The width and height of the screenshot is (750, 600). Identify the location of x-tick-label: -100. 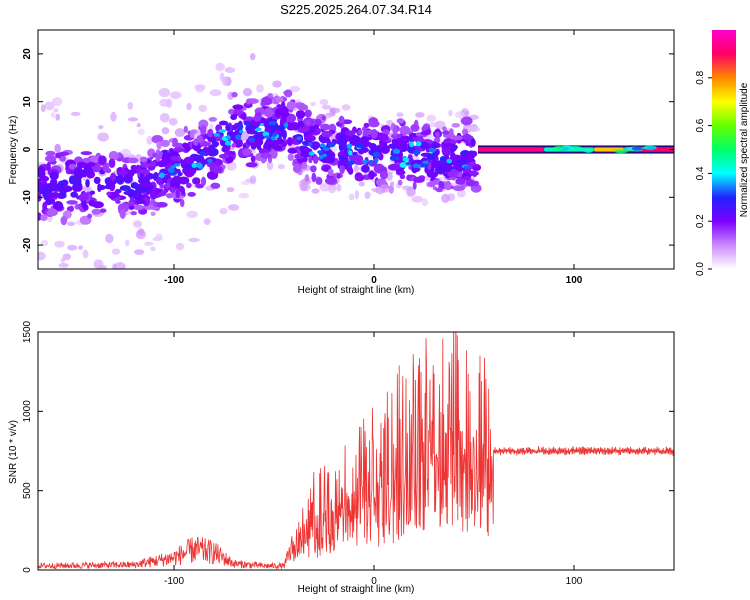
(174, 280).